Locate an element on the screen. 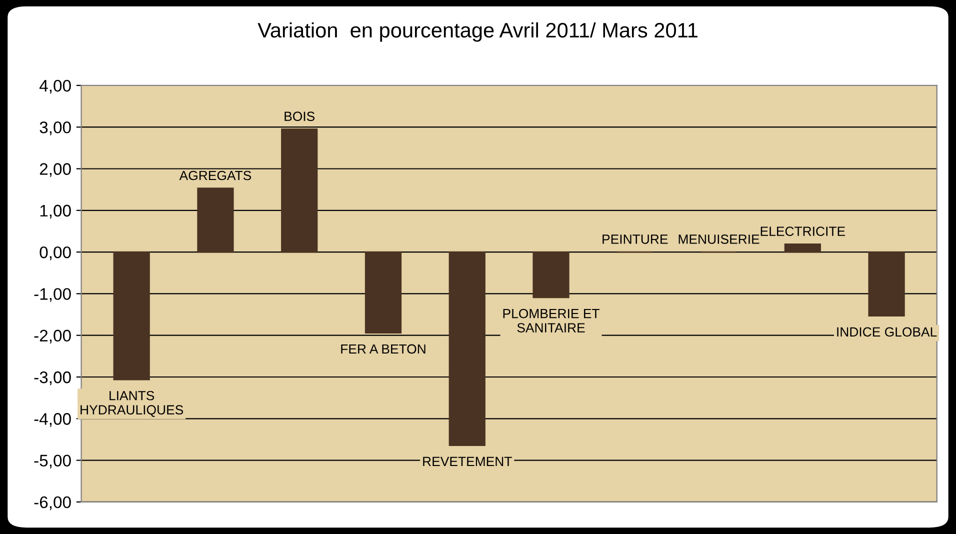 The height and width of the screenshot is (534, 956). y-tick-label: 1,00 is located at coordinates (55, 211).